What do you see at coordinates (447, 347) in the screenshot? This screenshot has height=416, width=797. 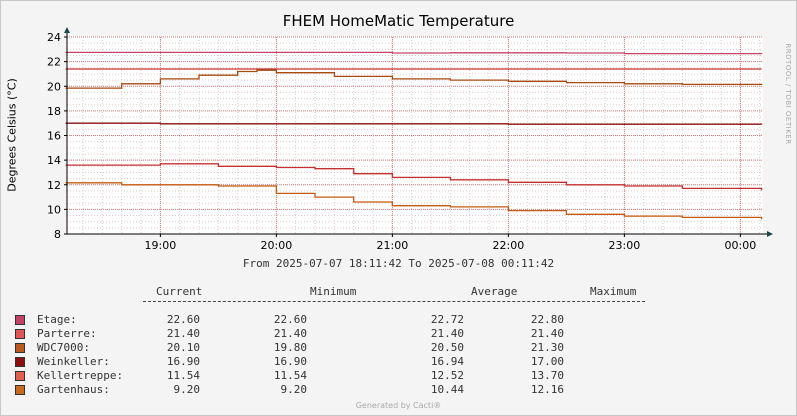 I see `legend-average: 20.50` at bounding box center [447, 347].